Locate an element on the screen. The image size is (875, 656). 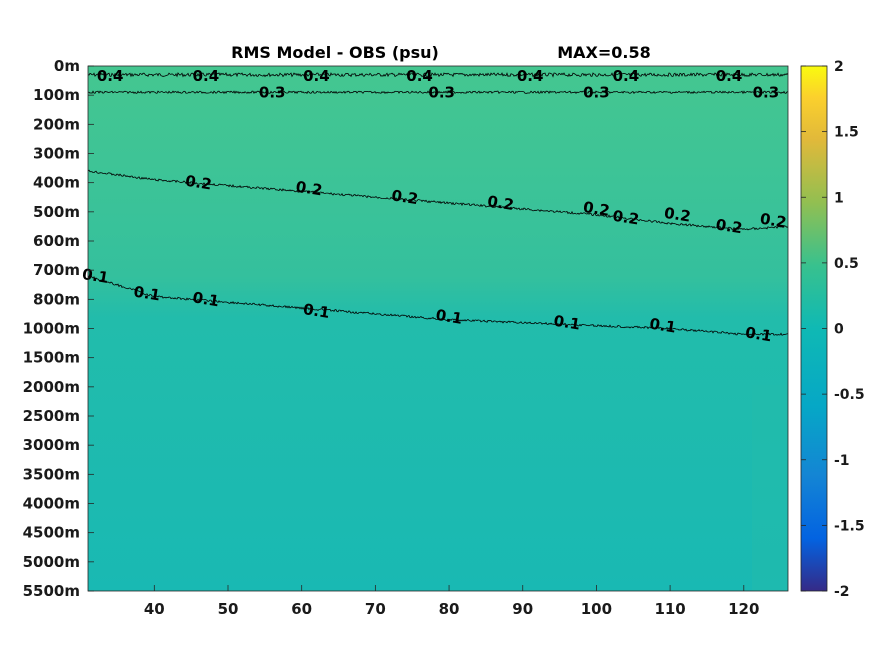
y-tick-label: 5500m is located at coordinates (51, 591).